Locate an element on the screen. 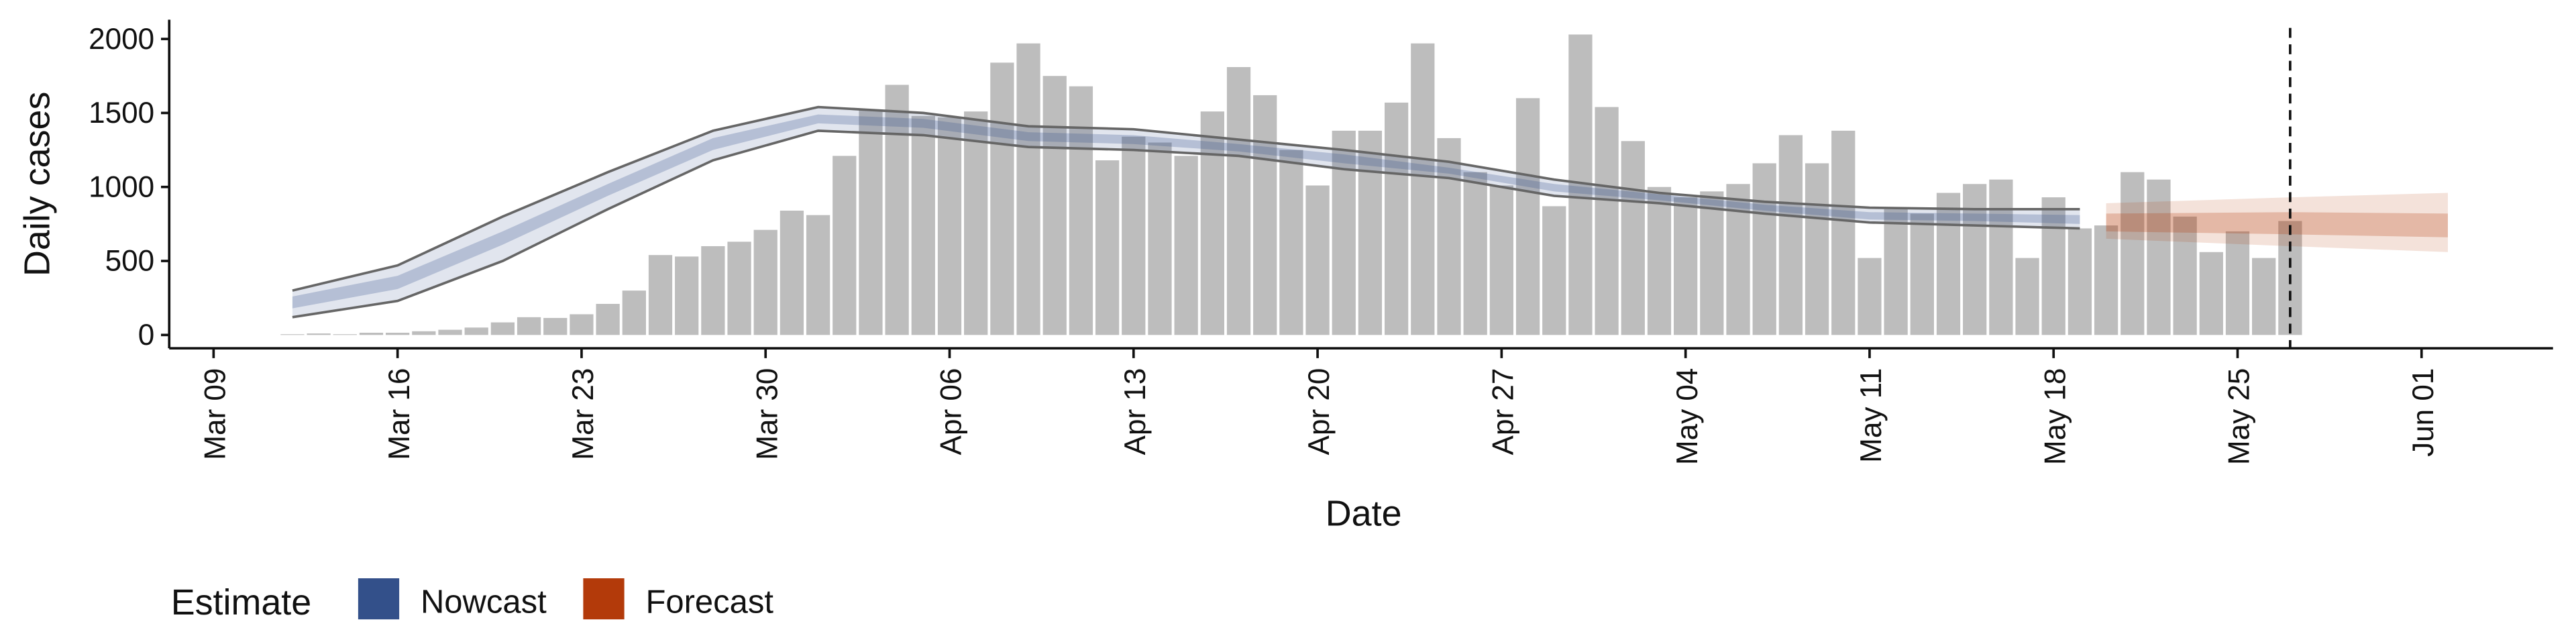 Image resolution: width=2576 pixels, height=644 pixels. x-tick-label: Jun 01 is located at coordinates (2423, 412).